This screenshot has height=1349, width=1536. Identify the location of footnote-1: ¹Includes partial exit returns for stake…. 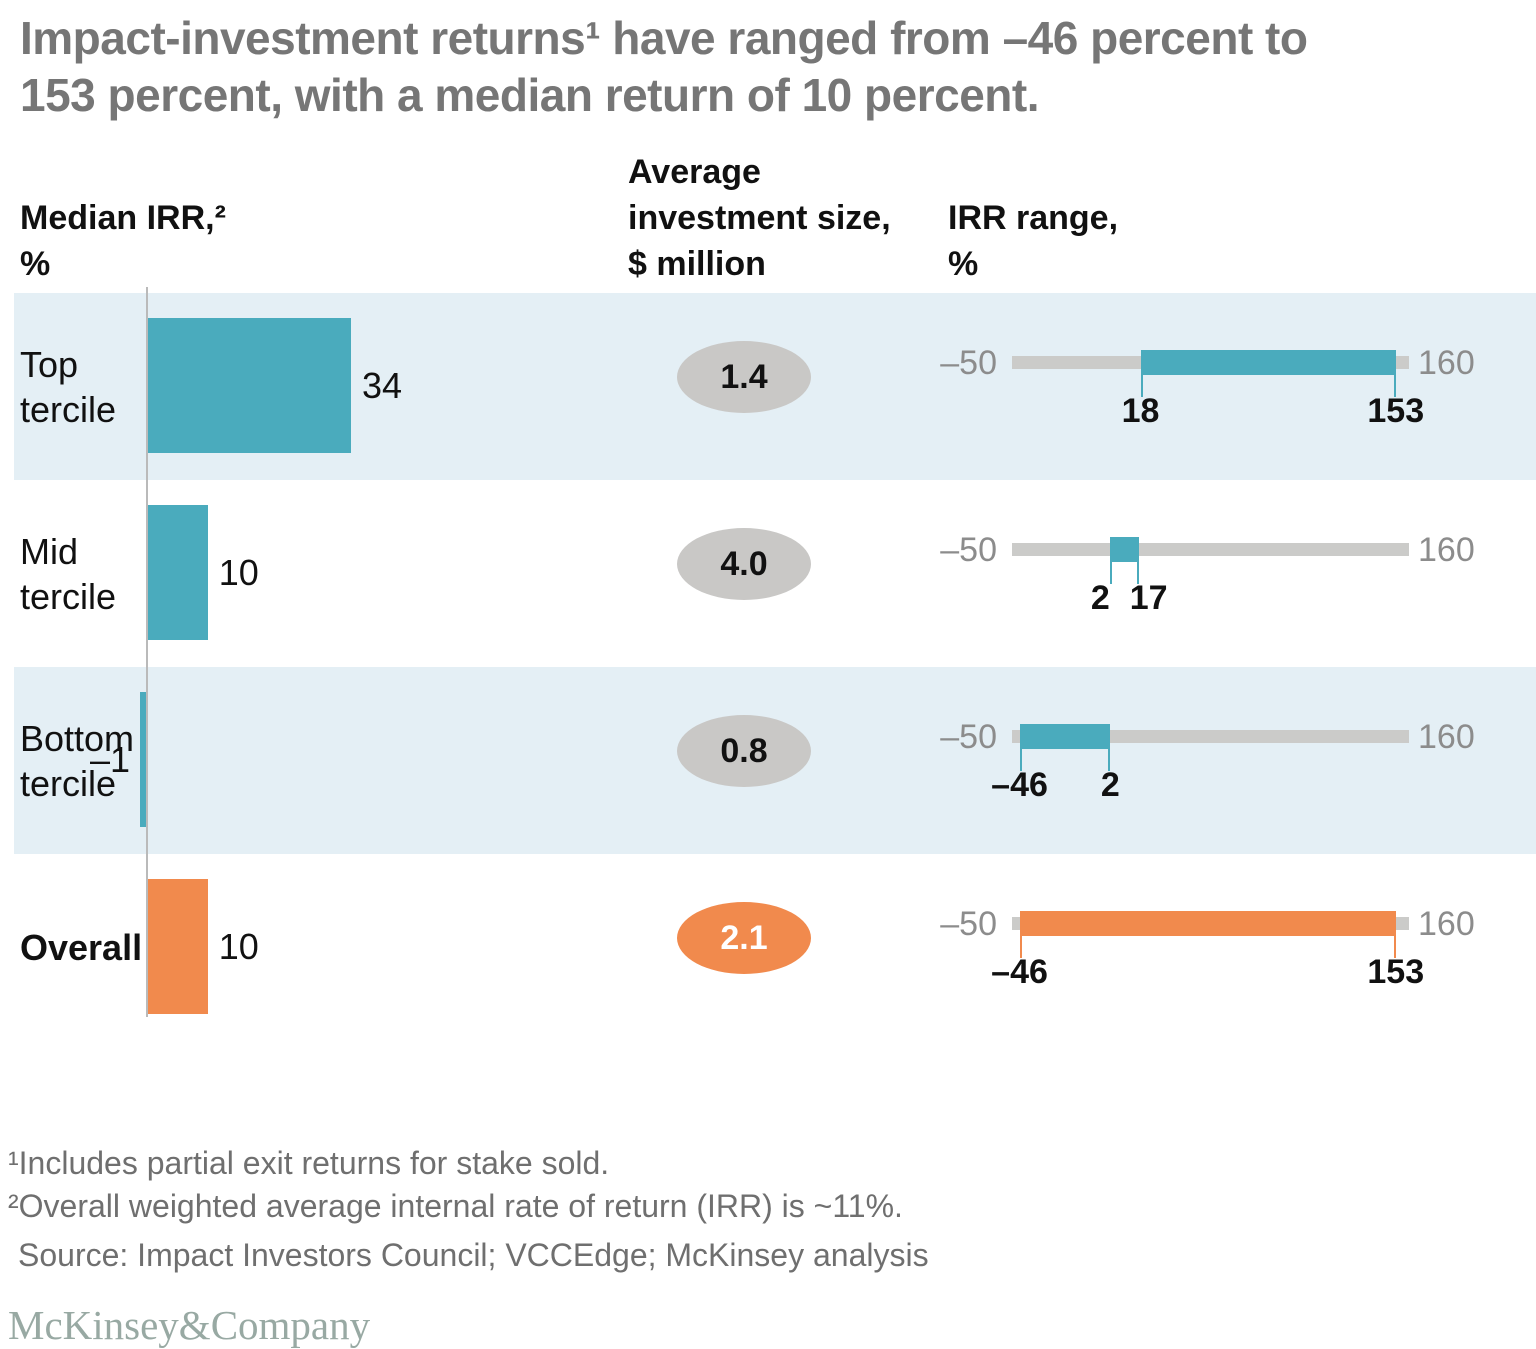
(309, 1163).